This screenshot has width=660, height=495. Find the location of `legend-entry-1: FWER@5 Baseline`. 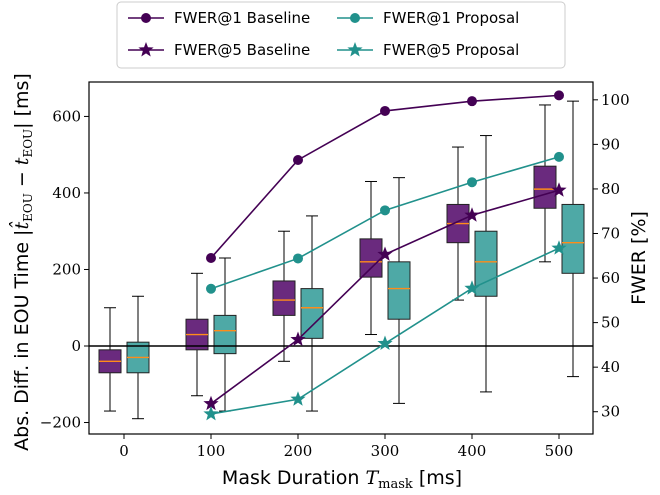

legend-entry-1: FWER@5 Baseline is located at coordinates (219, 50).